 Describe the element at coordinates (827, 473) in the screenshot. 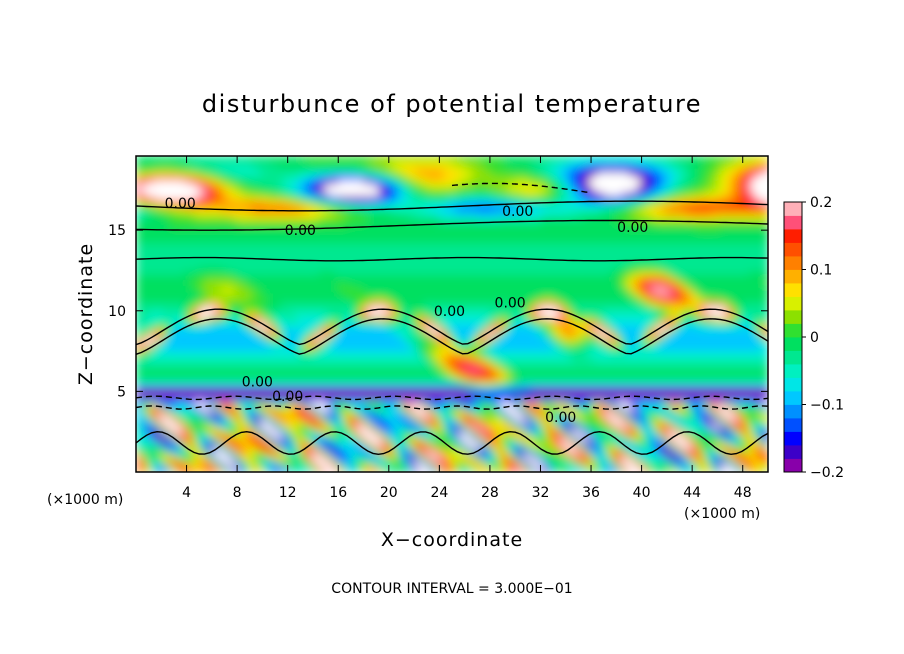

I see `colorbar-tick-label: −0.2` at that location.